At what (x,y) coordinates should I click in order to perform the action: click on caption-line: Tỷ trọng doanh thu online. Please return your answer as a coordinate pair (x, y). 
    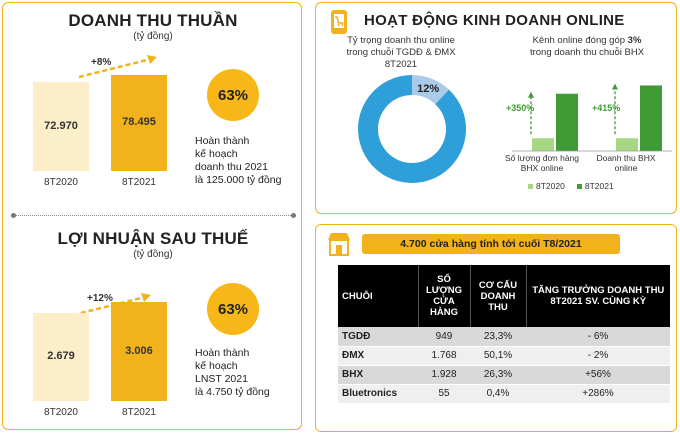
    Looking at the image, I should click on (401, 40).